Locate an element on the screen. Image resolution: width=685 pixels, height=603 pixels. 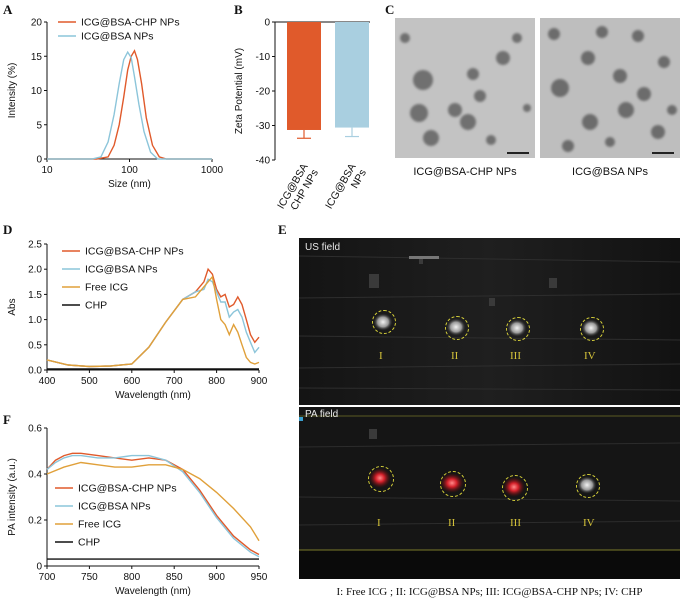
y-tick-label: 10 is located at coordinates (37, 91).